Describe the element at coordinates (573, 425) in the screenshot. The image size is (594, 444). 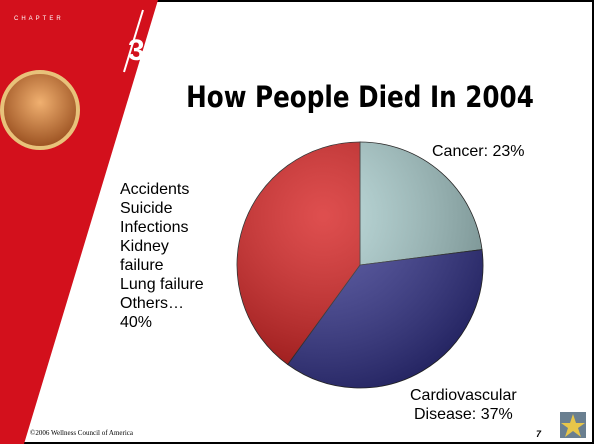
I see `logo` at that location.